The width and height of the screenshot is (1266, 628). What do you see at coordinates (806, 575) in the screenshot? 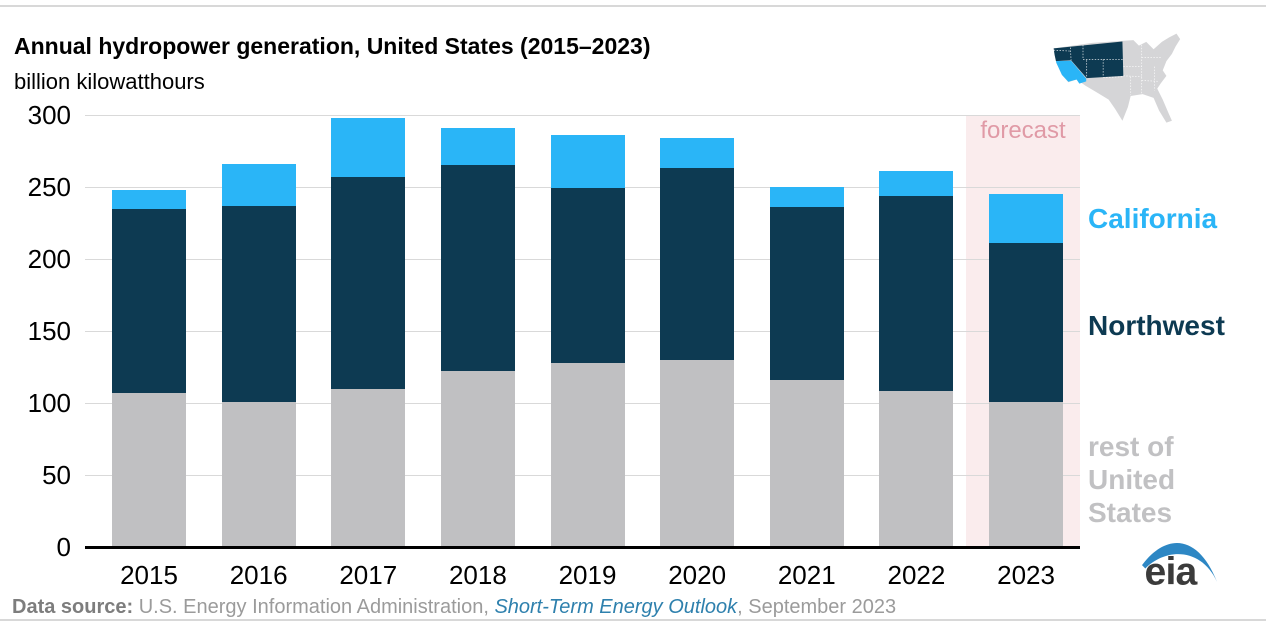
I see `x-axis-tick-label: 2021` at bounding box center [806, 575].